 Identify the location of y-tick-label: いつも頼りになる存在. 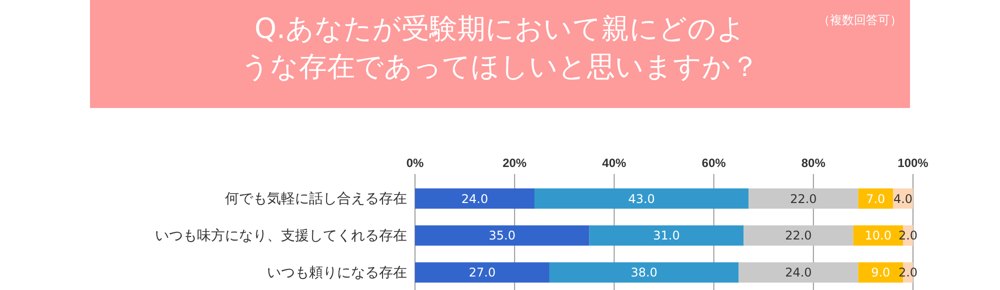
(337, 272).